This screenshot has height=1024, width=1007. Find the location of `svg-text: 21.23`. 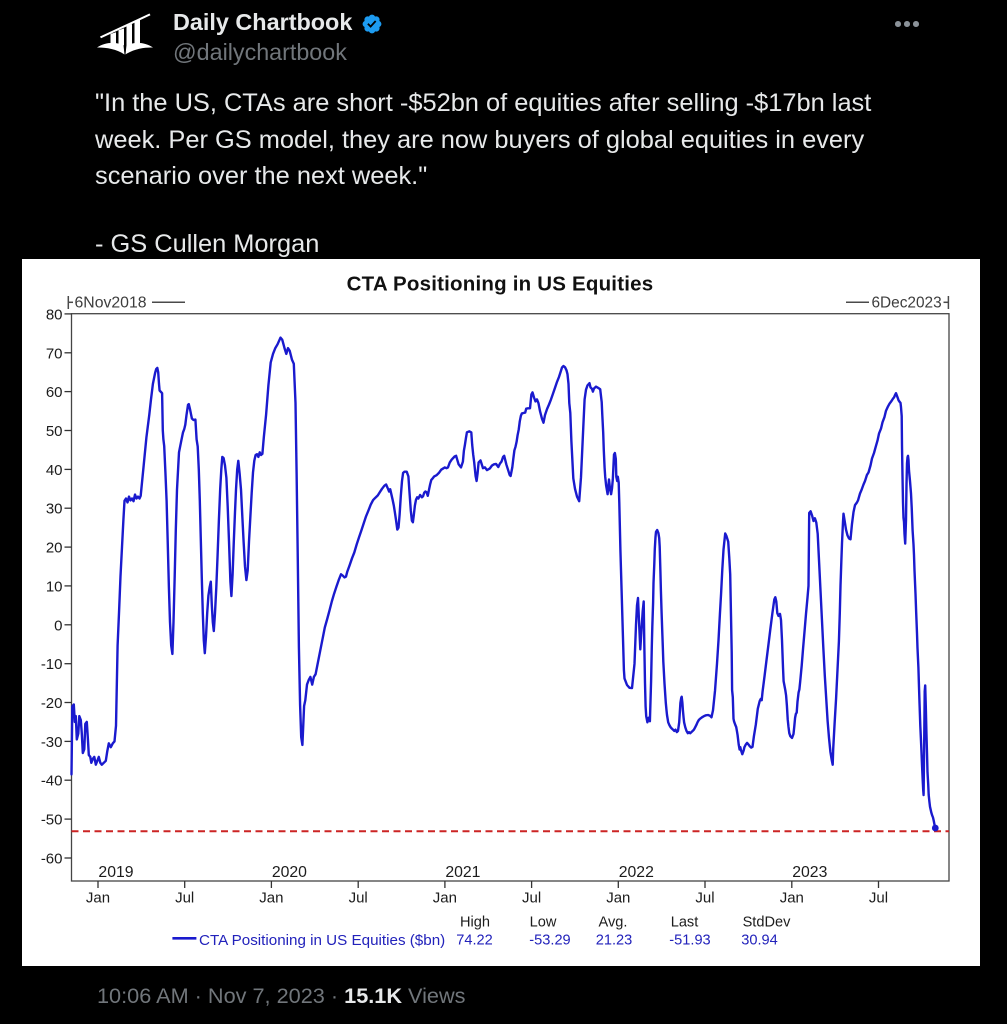

svg-text: 21.23 is located at coordinates (614, 940).